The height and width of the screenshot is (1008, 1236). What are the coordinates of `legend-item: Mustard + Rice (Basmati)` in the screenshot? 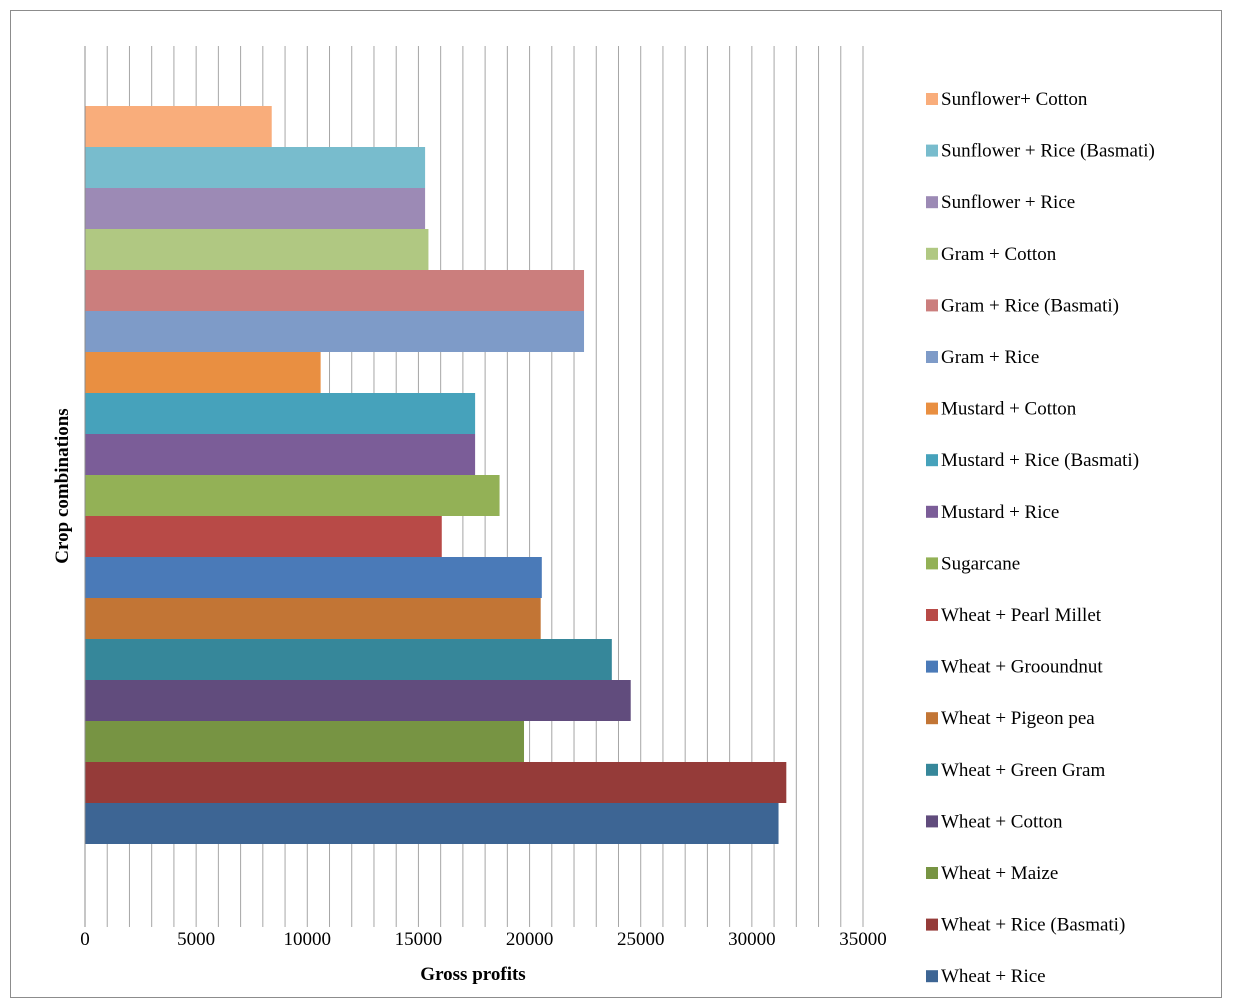 It's located at (1032, 460).